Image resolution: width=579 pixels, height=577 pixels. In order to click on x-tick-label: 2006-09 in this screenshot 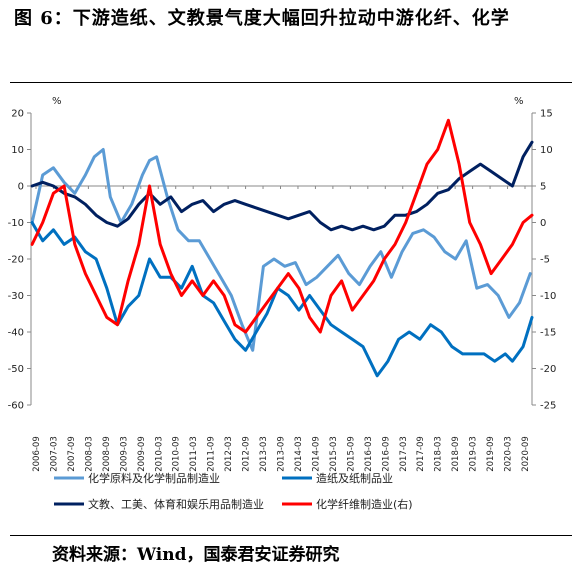, I will do `click(37, 454)`.